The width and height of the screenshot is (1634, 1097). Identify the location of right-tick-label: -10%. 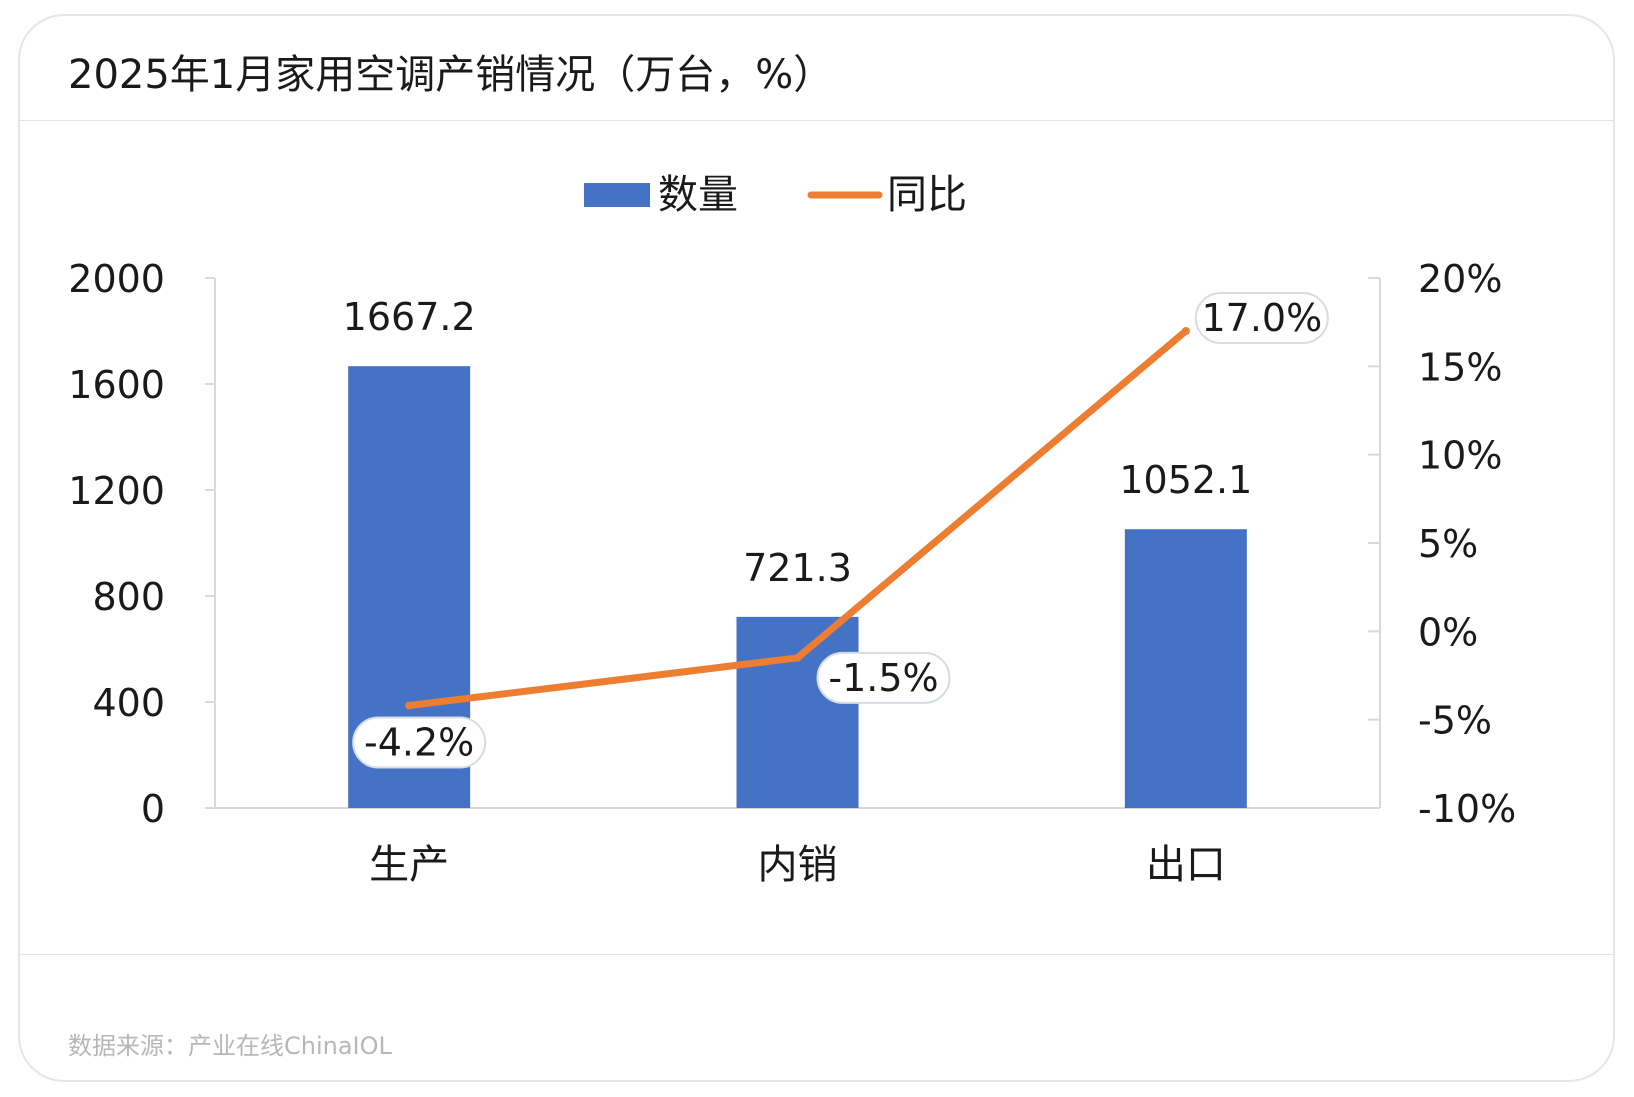
(1467, 809).